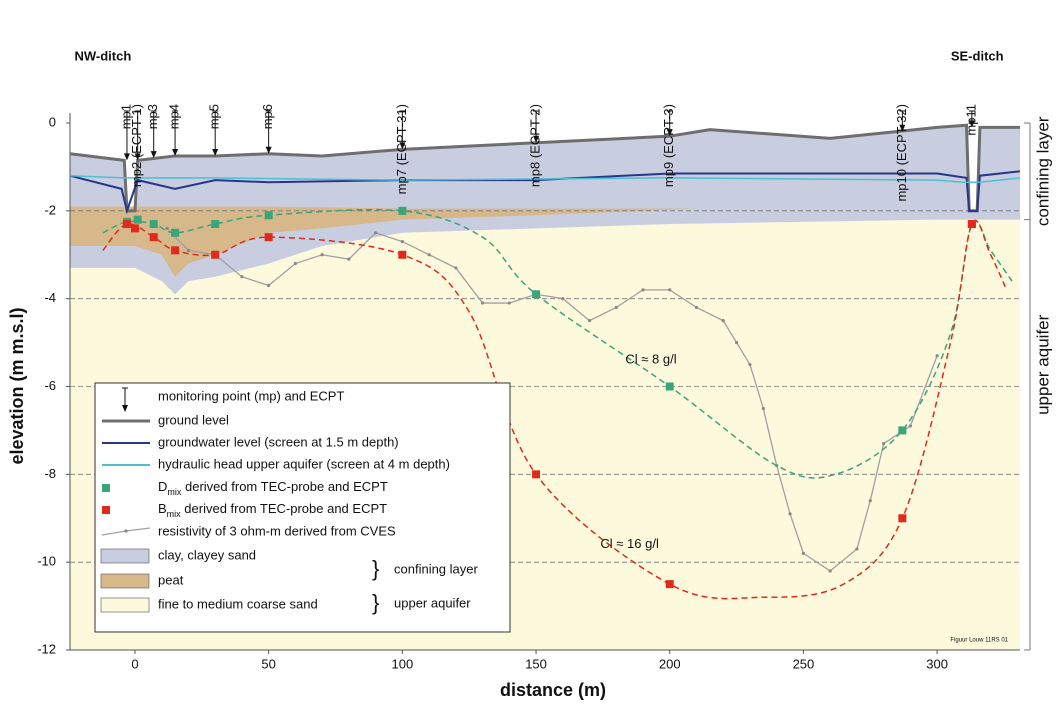 The width and height of the screenshot is (1060, 712). I want to click on legend-label: monitoring point (mp) and ECPT, so click(251, 395).